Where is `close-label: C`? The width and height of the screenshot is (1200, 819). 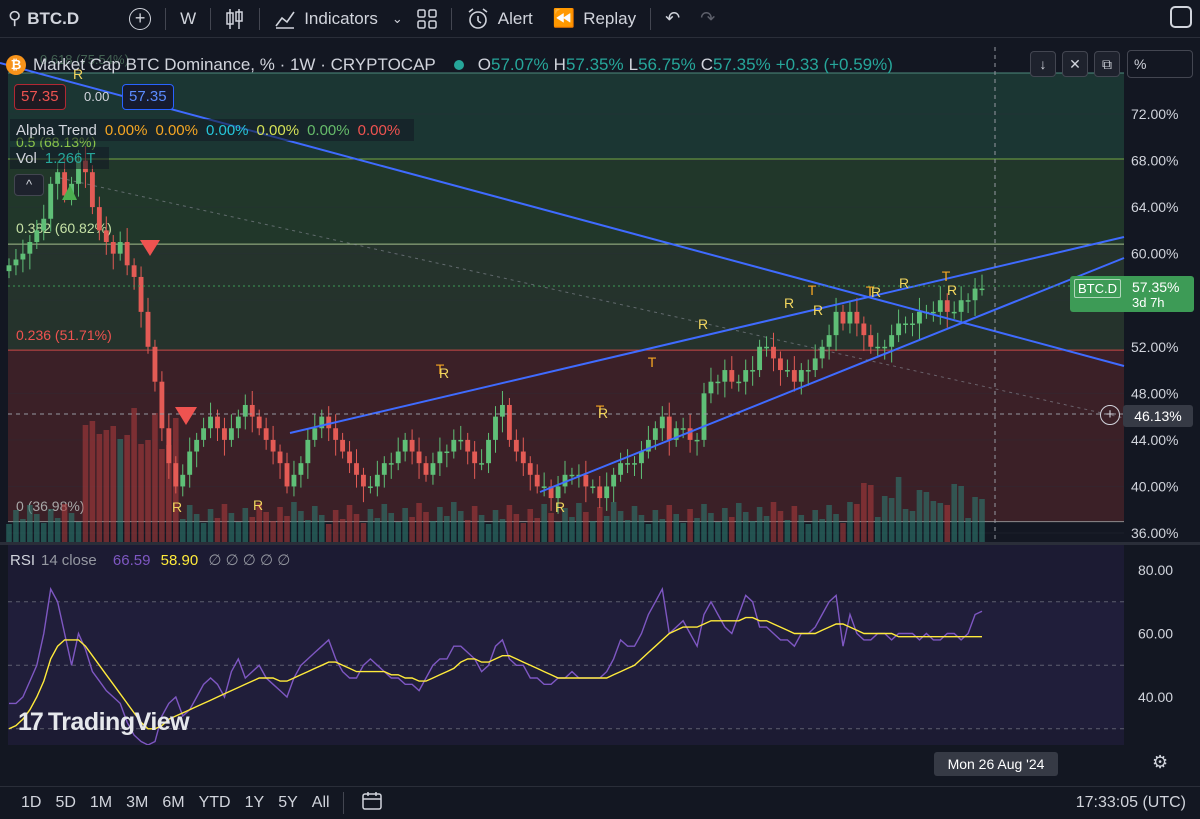 close-label: C is located at coordinates (707, 64).